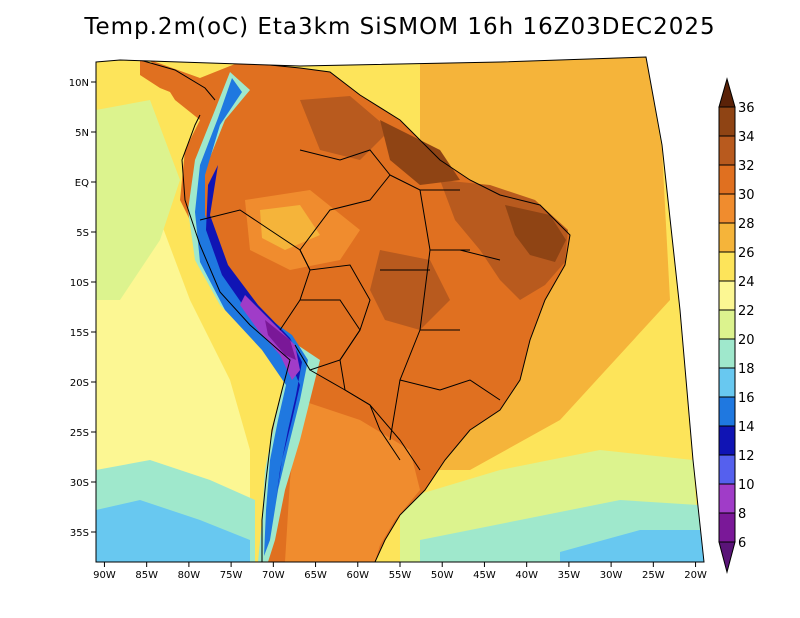  Describe the element at coordinates (746, 166) in the screenshot. I see `colorbar-label-2: 32` at that location.